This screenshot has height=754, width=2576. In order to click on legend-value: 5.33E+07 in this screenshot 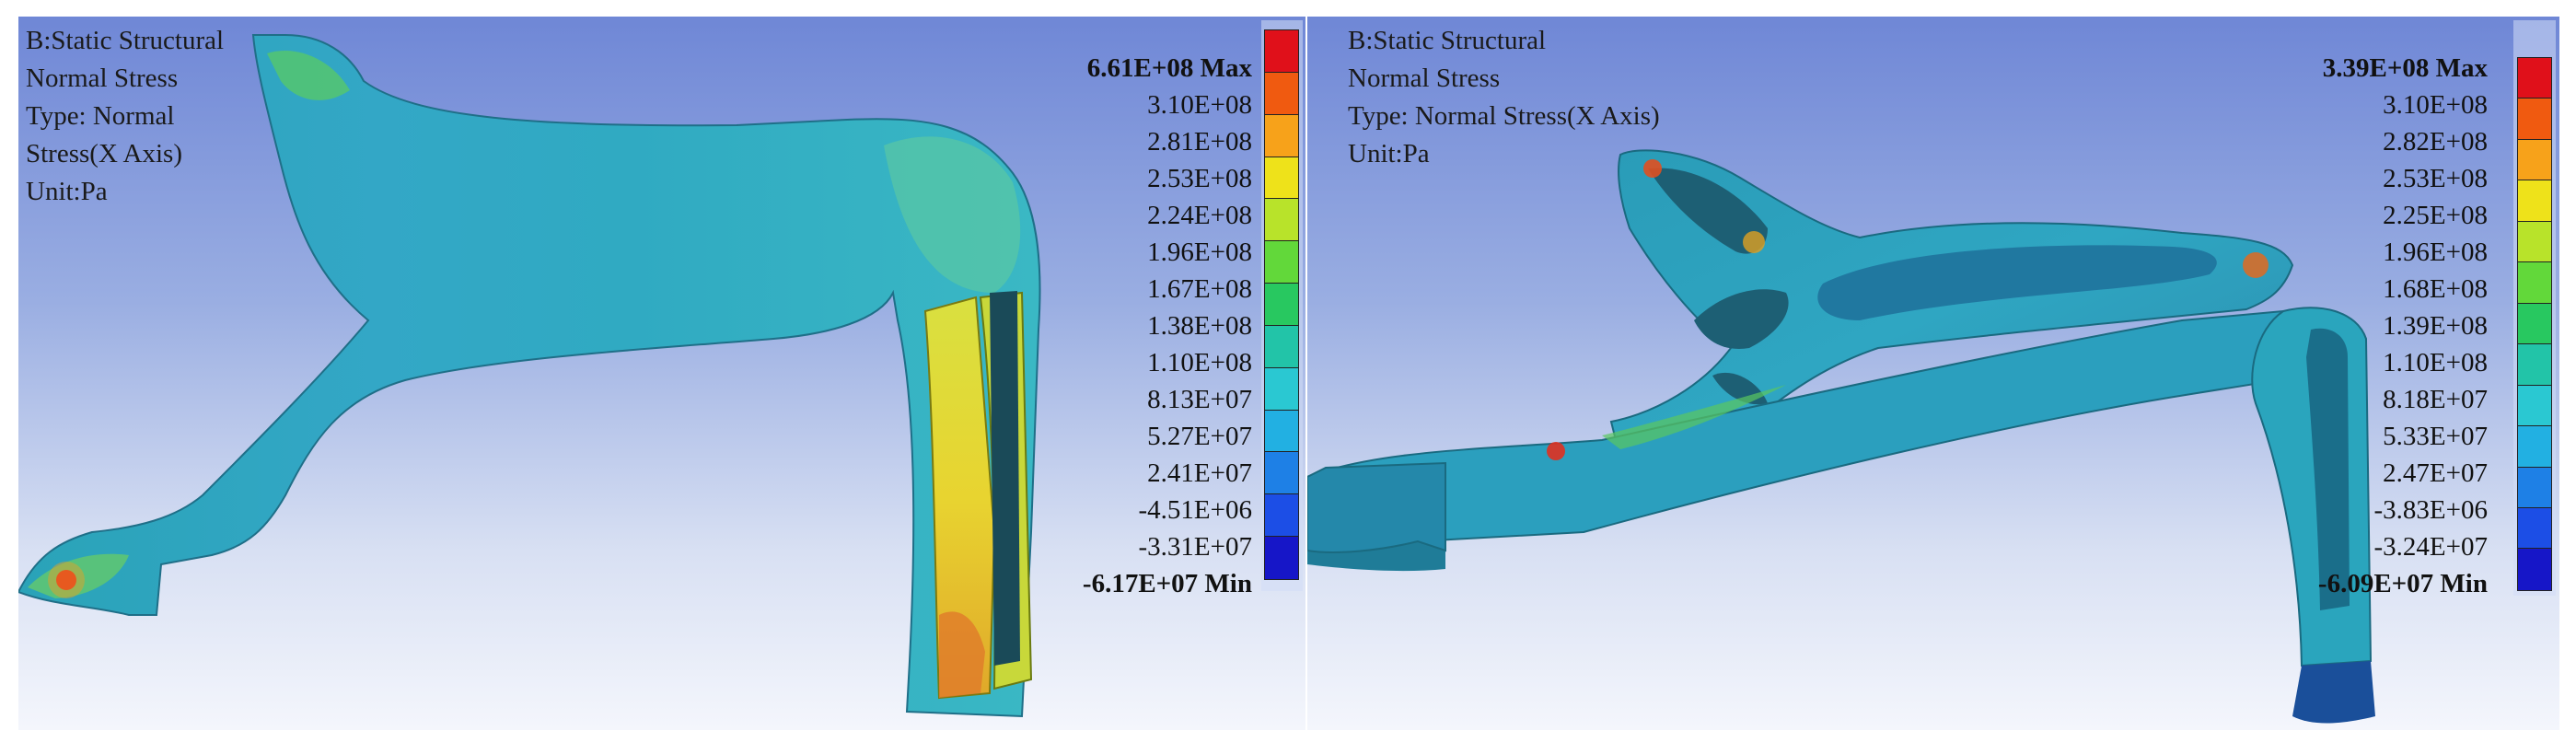, I will do `click(2435, 436)`.